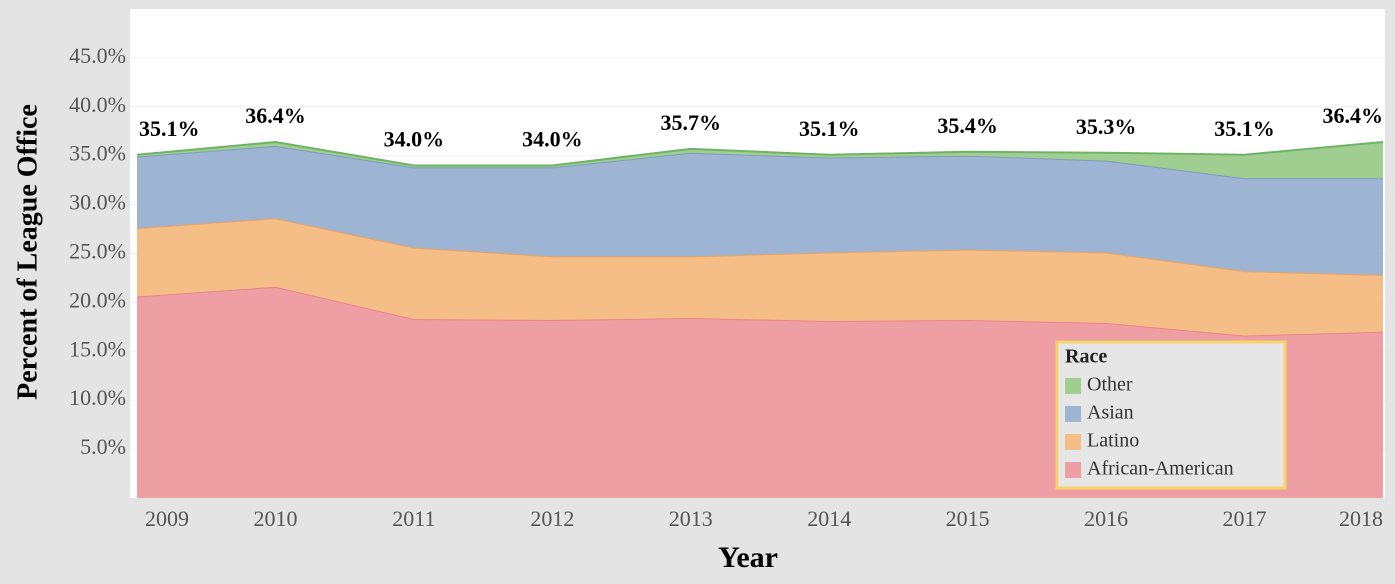  Describe the element at coordinates (167, 518) in the screenshot. I see `x-tick-label: 2009` at that location.